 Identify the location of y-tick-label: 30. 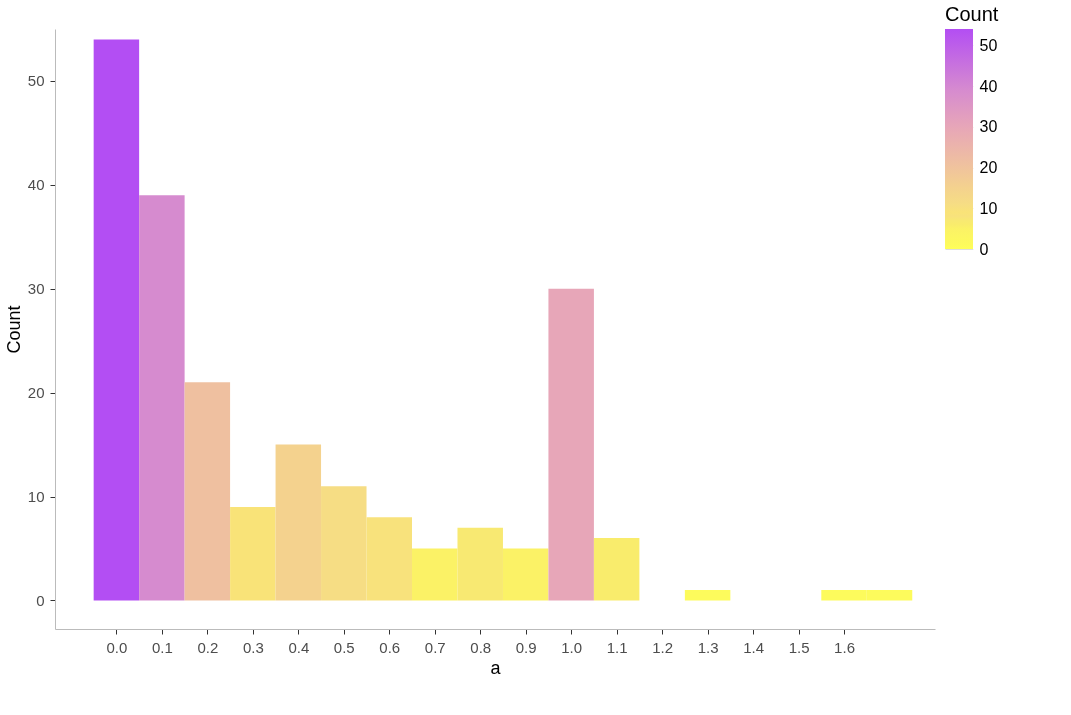
(36, 289).